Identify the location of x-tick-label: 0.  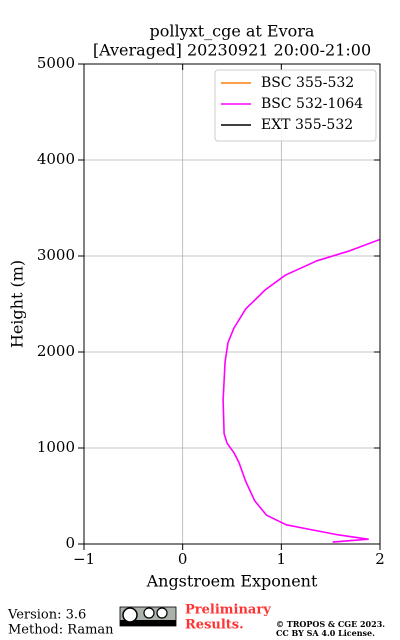
(183, 559).